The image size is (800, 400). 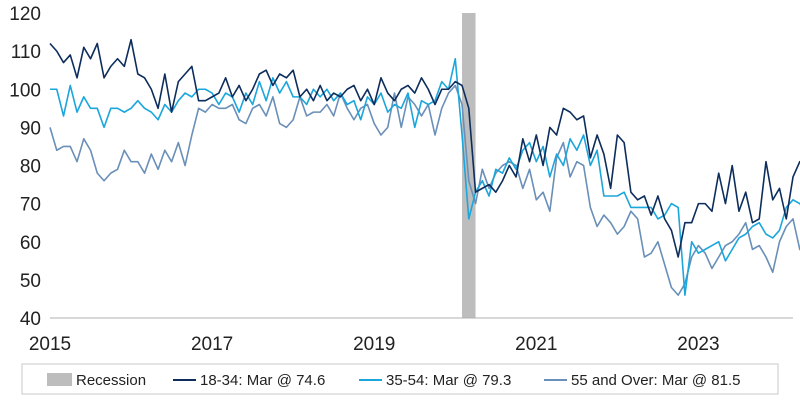 What do you see at coordinates (698, 344) in the screenshot?
I see `x-tick-label: 2023` at bounding box center [698, 344].